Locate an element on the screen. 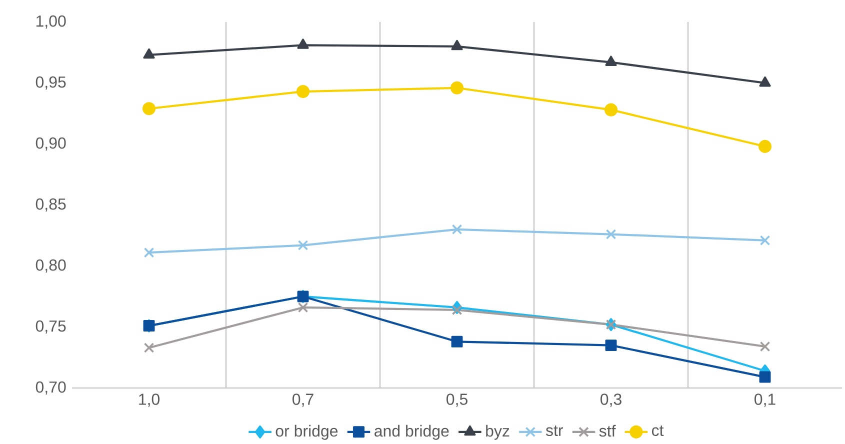 The width and height of the screenshot is (845, 444). legend-label: ct is located at coordinates (658, 431).